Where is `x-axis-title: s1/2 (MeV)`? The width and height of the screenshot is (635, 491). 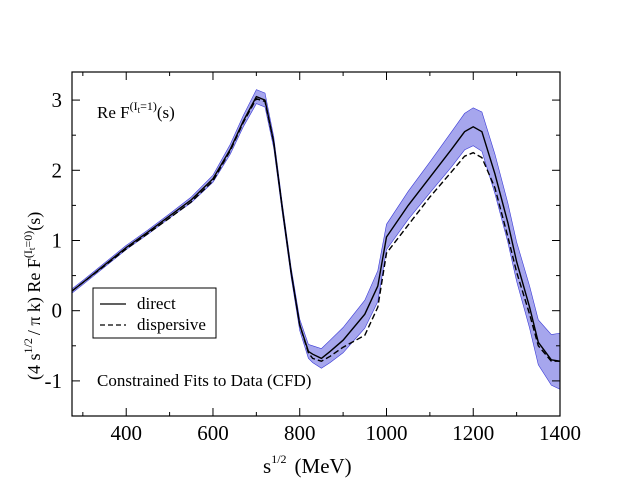 x-axis-title: s1/2 (MeV) is located at coordinates (307, 465).